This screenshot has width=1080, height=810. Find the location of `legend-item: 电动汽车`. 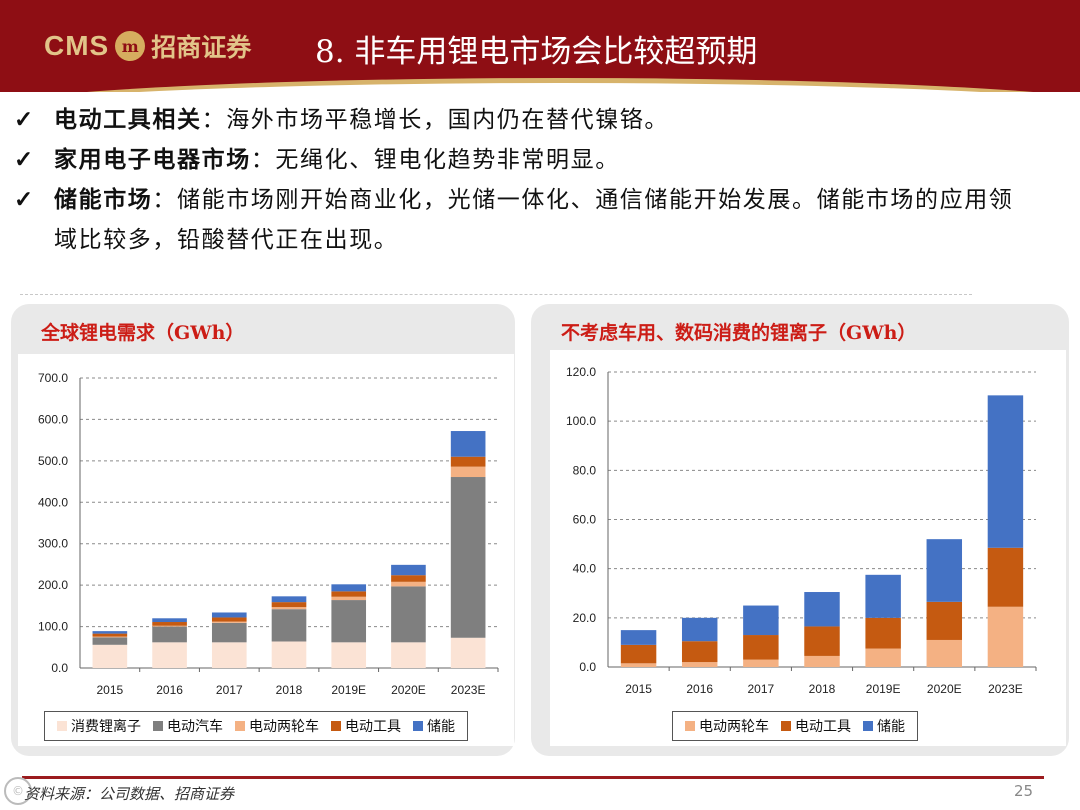

legend-item: 电动汽车 is located at coordinates (188, 726).